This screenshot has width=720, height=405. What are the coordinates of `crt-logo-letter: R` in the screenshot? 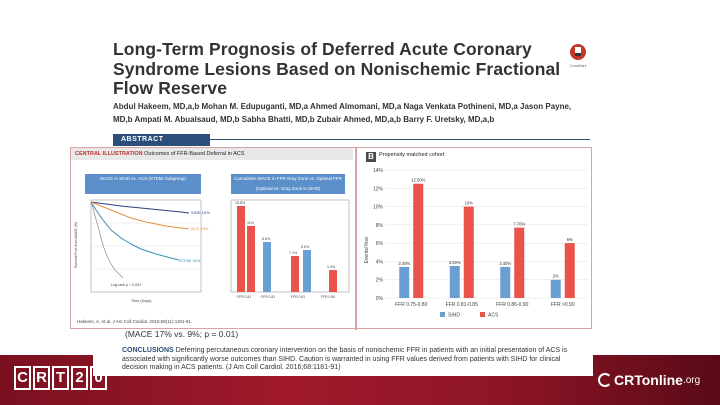 It's located at (41, 378).